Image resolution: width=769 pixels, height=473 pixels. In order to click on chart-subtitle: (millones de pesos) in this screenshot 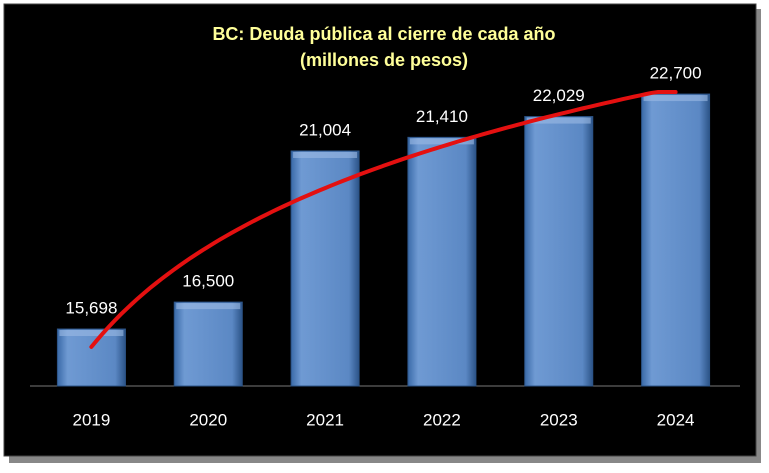, I will do `click(384, 60)`.